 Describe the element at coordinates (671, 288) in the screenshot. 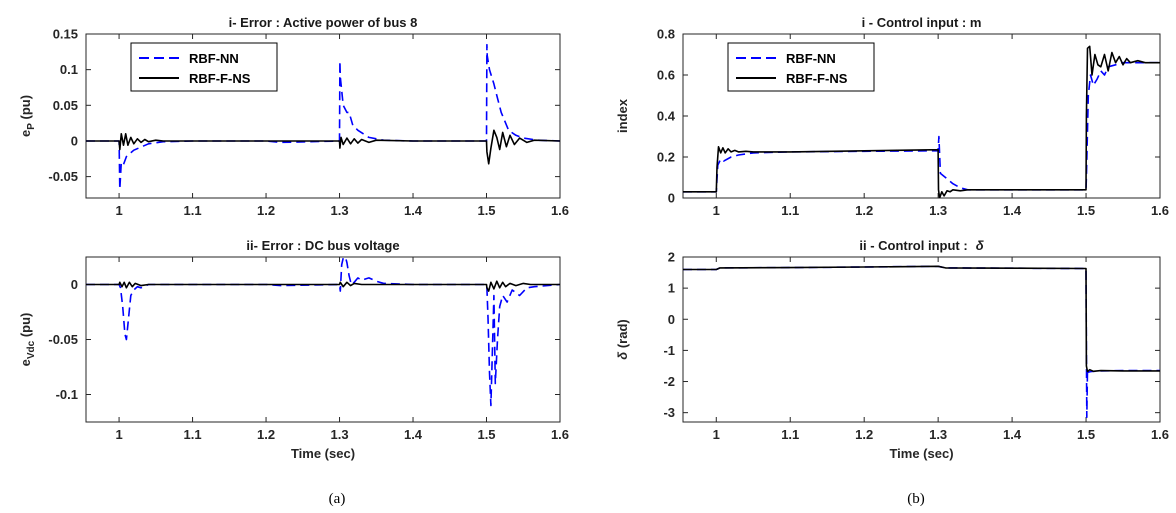

I see `y-tick-label: 1` at that location.